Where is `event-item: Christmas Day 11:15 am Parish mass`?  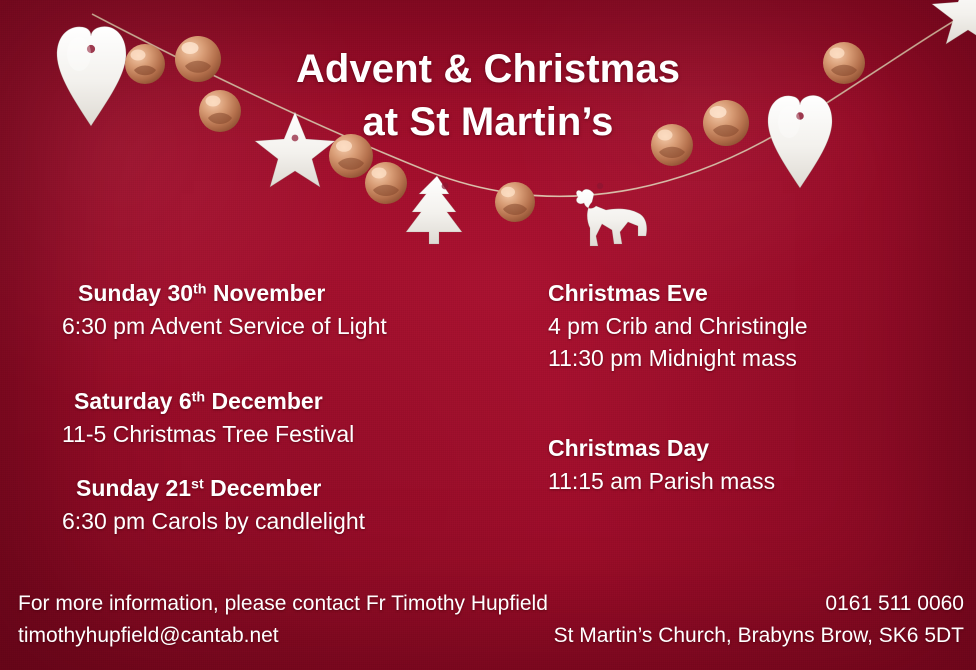 event-item: Christmas Day 11:15 am Parish mass is located at coordinates (758, 465).